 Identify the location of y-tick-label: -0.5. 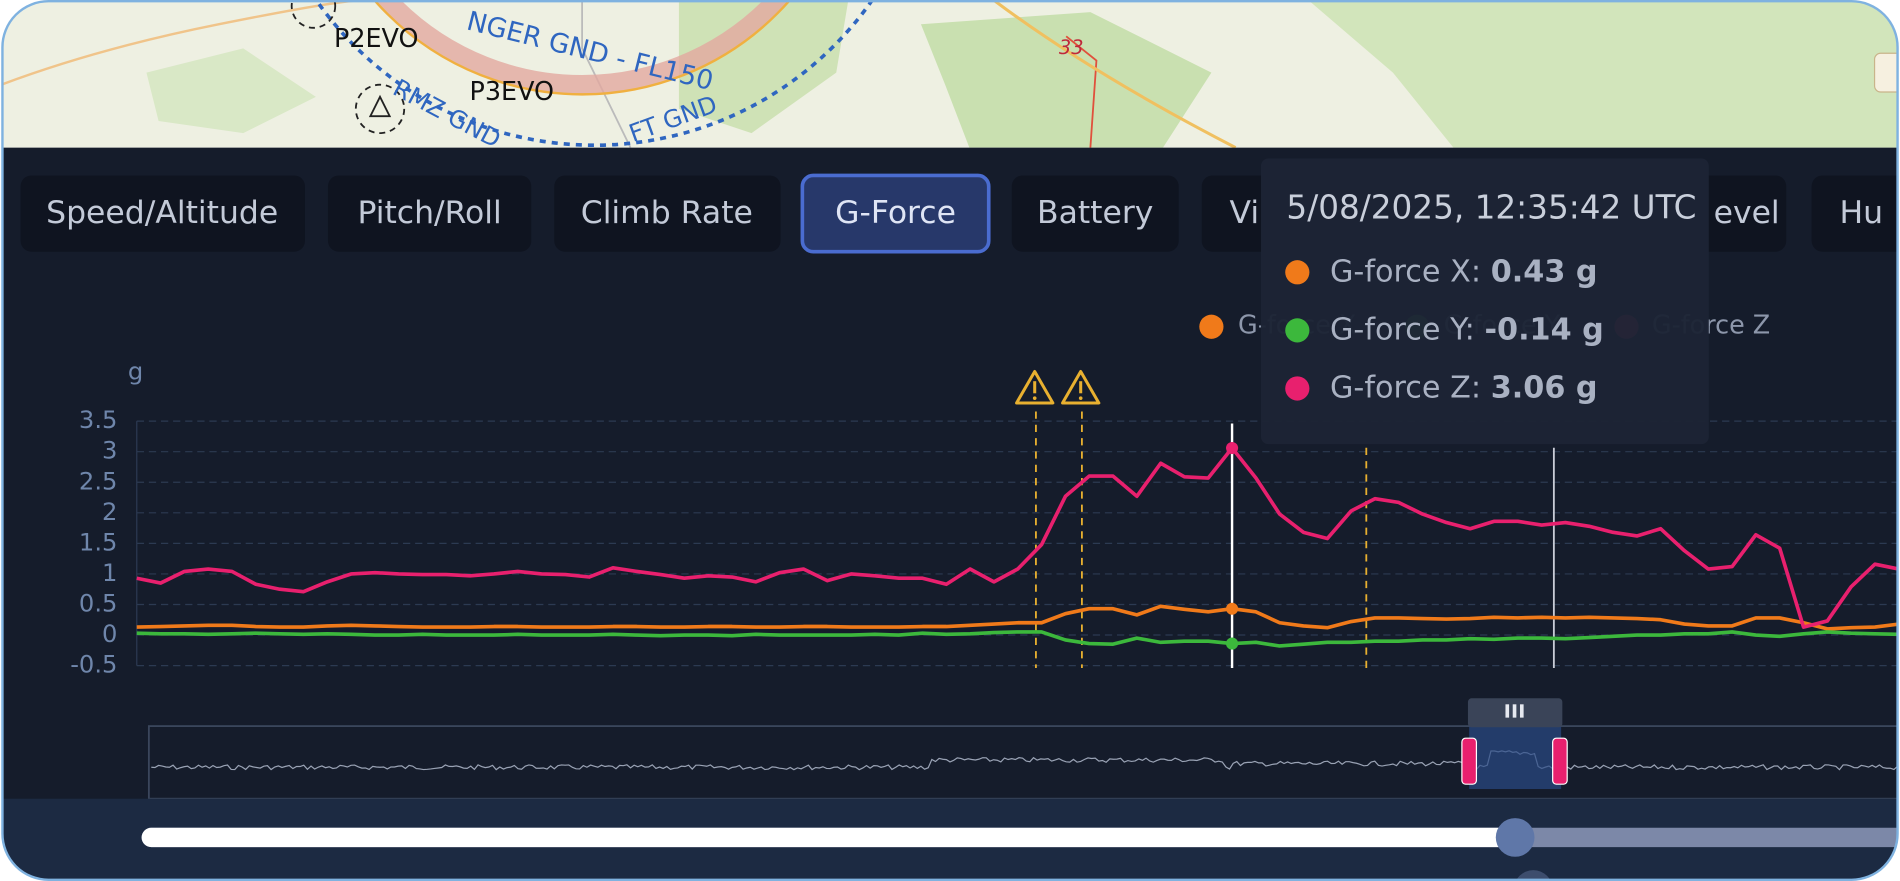
(93, 665).